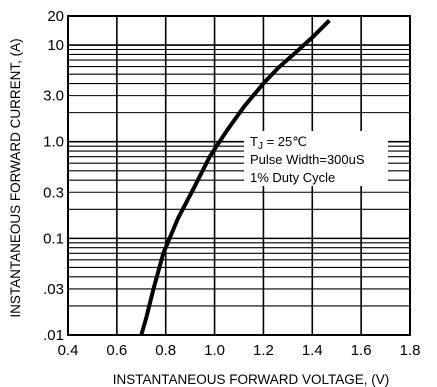 Image resolution: width=437 pixels, height=387 pixels. Describe the element at coordinates (15, 177) in the screenshot. I see `y-axis-label: INSTANTANEOUS FORWARD CURRENT, (A)` at that location.